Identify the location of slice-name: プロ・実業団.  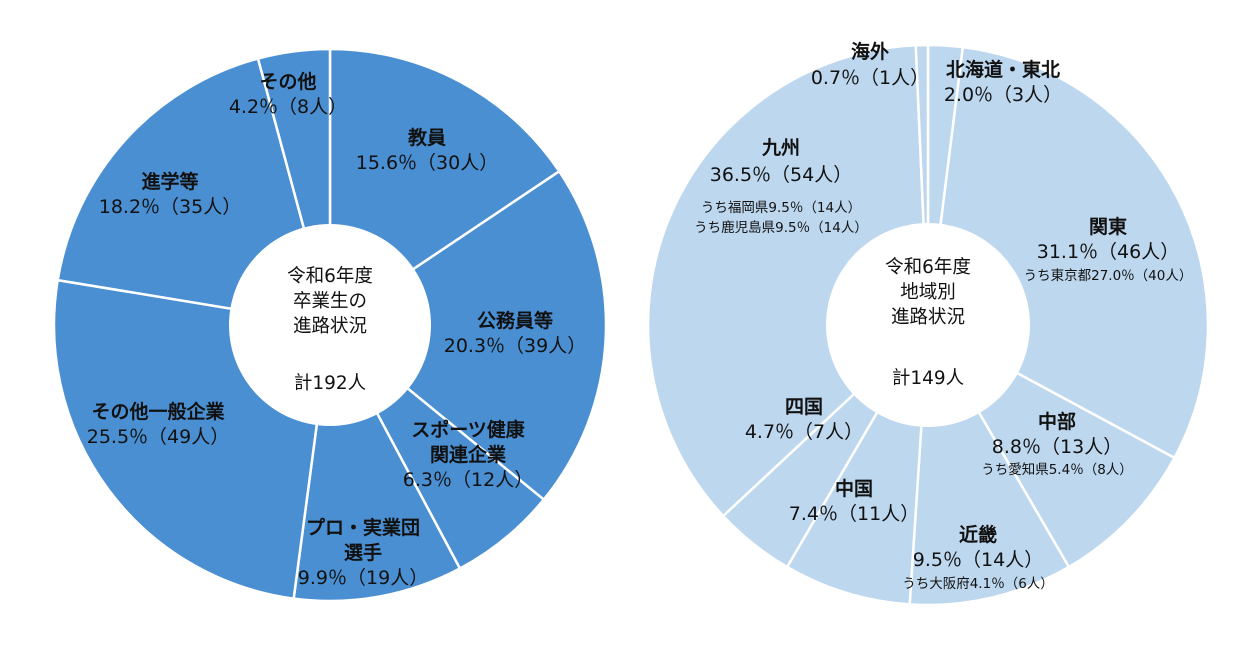
(363, 527).